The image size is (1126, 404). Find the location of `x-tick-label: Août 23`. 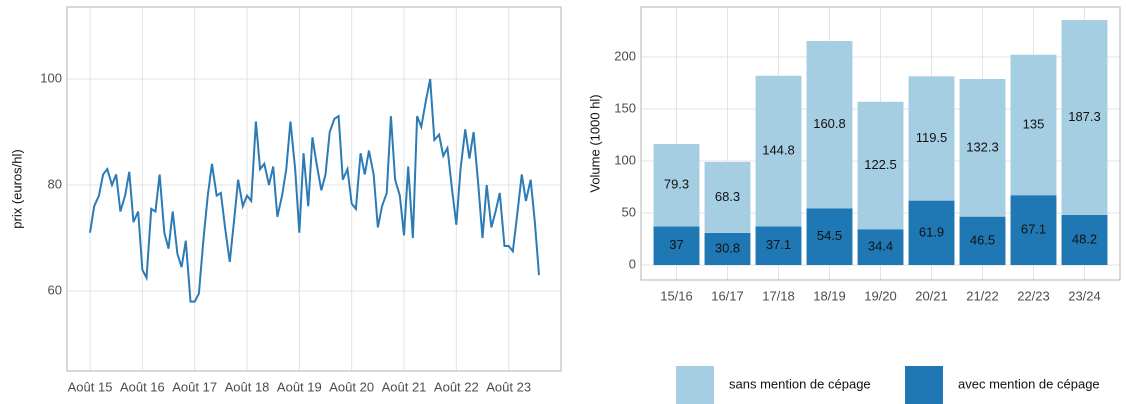

x-tick-label: Août 23 is located at coordinates (508, 386).